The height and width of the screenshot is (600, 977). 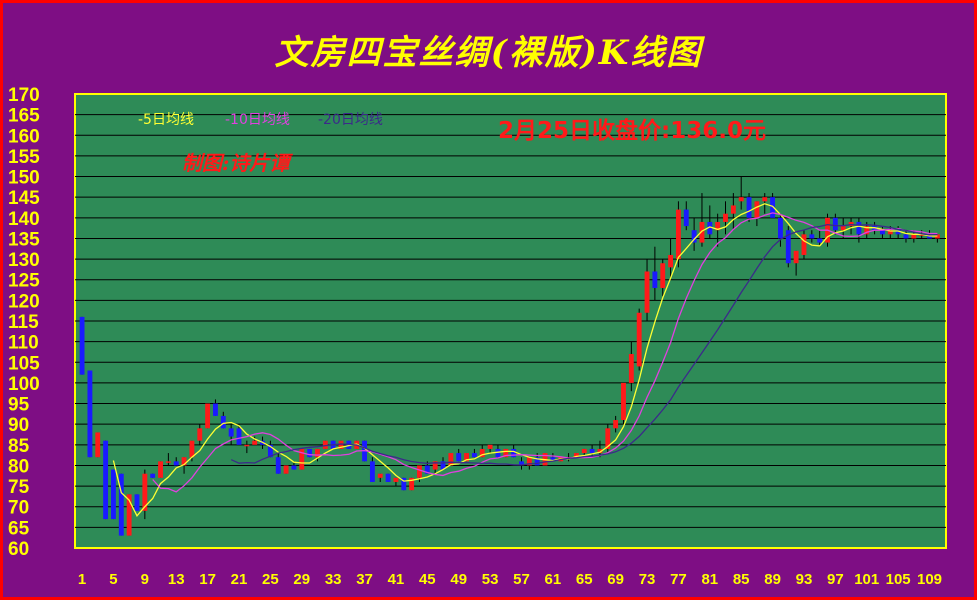 What do you see at coordinates (18, 549) in the screenshot?
I see `y-tick-label: 60` at bounding box center [18, 549].